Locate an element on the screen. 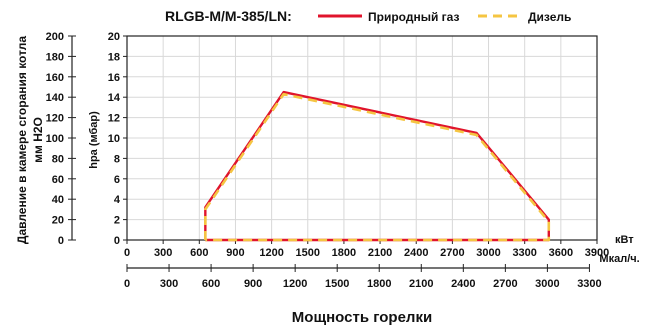 The height and width of the screenshot is (329, 656). x-tick-label-mcal: 300 is located at coordinates (169, 284).